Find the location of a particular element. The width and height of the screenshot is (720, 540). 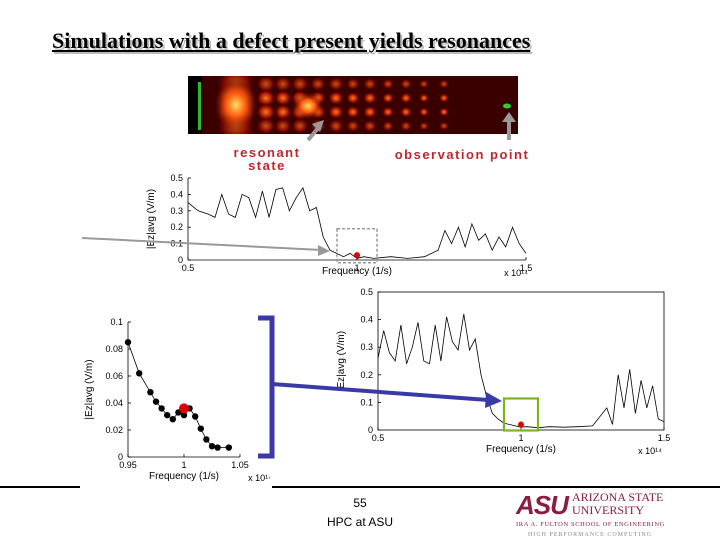

footer-rule-right is located at coordinates (496, 487).